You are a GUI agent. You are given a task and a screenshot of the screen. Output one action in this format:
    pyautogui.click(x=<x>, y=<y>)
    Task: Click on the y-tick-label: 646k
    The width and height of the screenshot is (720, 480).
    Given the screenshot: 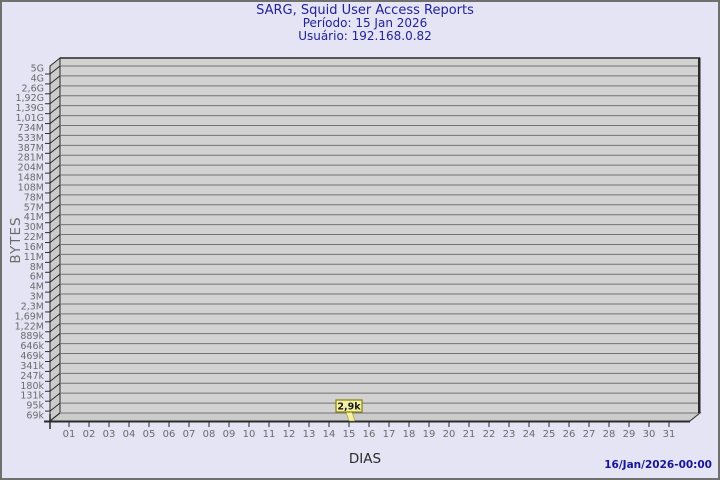 What is the action you would take?
    pyautogui.click(x=32, y=346)
    